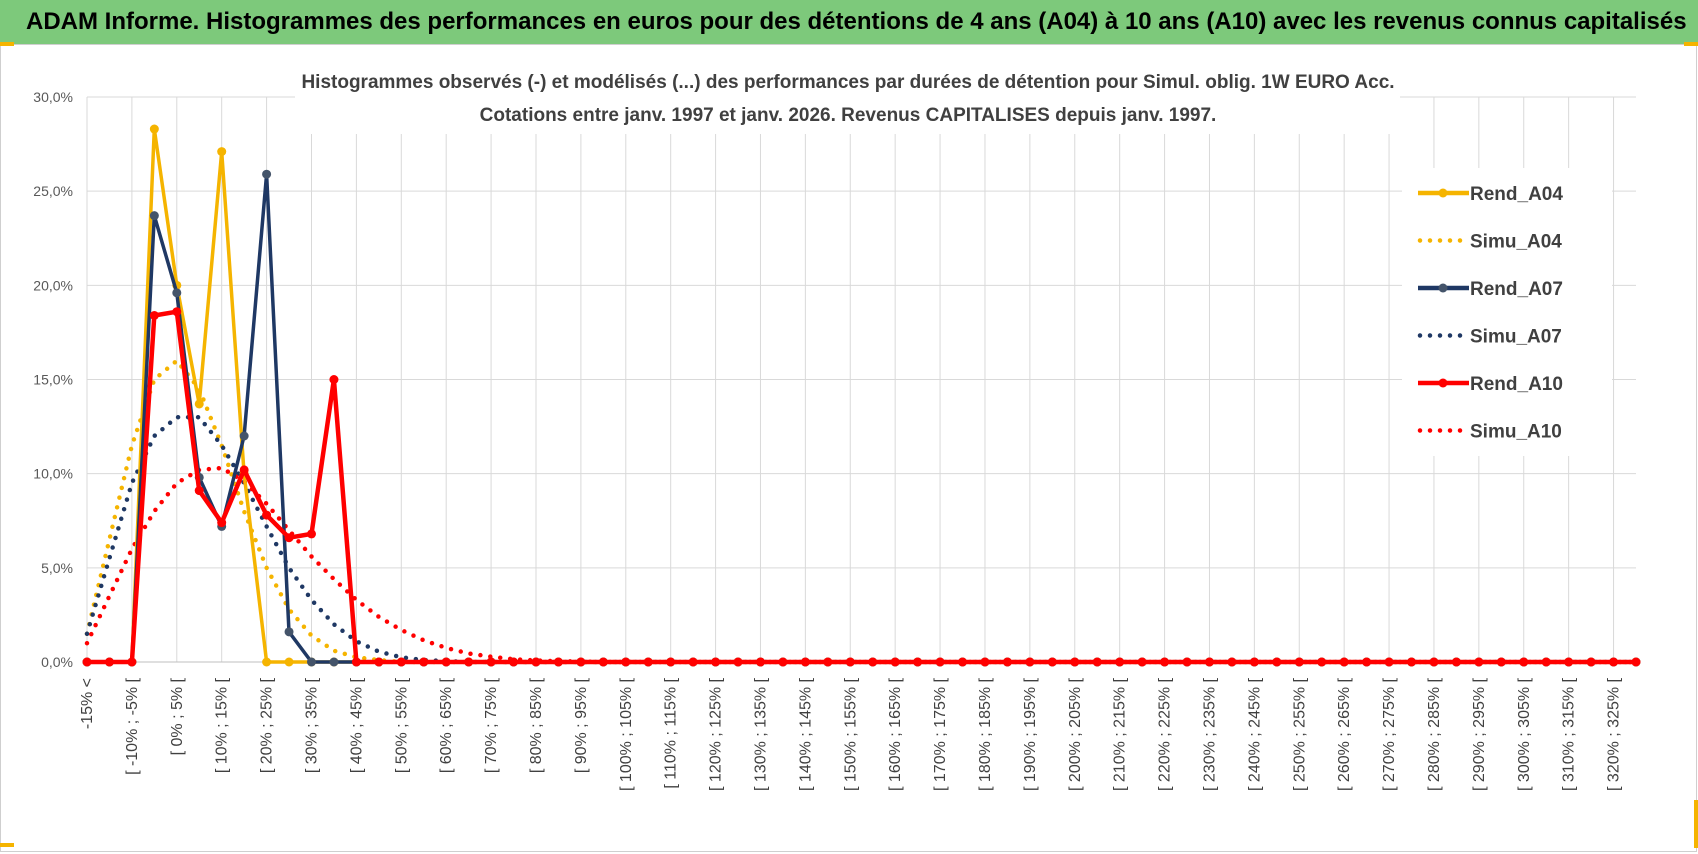 Image resolution: width=1698 pixels, height=854 pixels. What do you see at coordinates (401, 725) in the screenshot?
I see `x-tick-label: [ 50% ; 55% [` at bounding box center [401, 725].